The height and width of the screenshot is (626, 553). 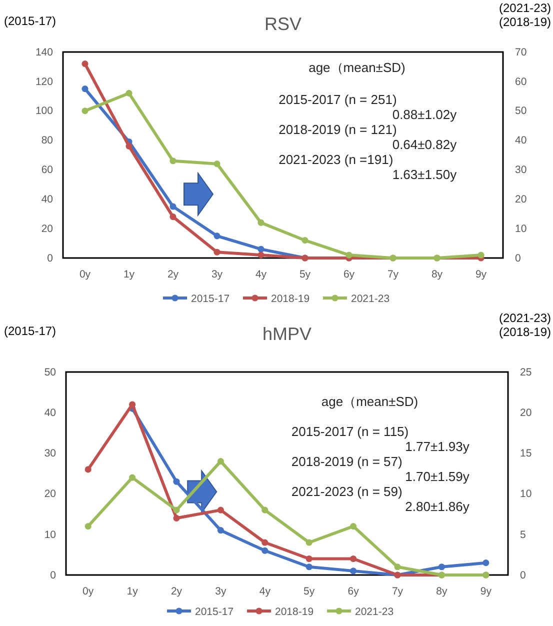 I want to click on y-tick-label: 80, so click(x=47, y=140).